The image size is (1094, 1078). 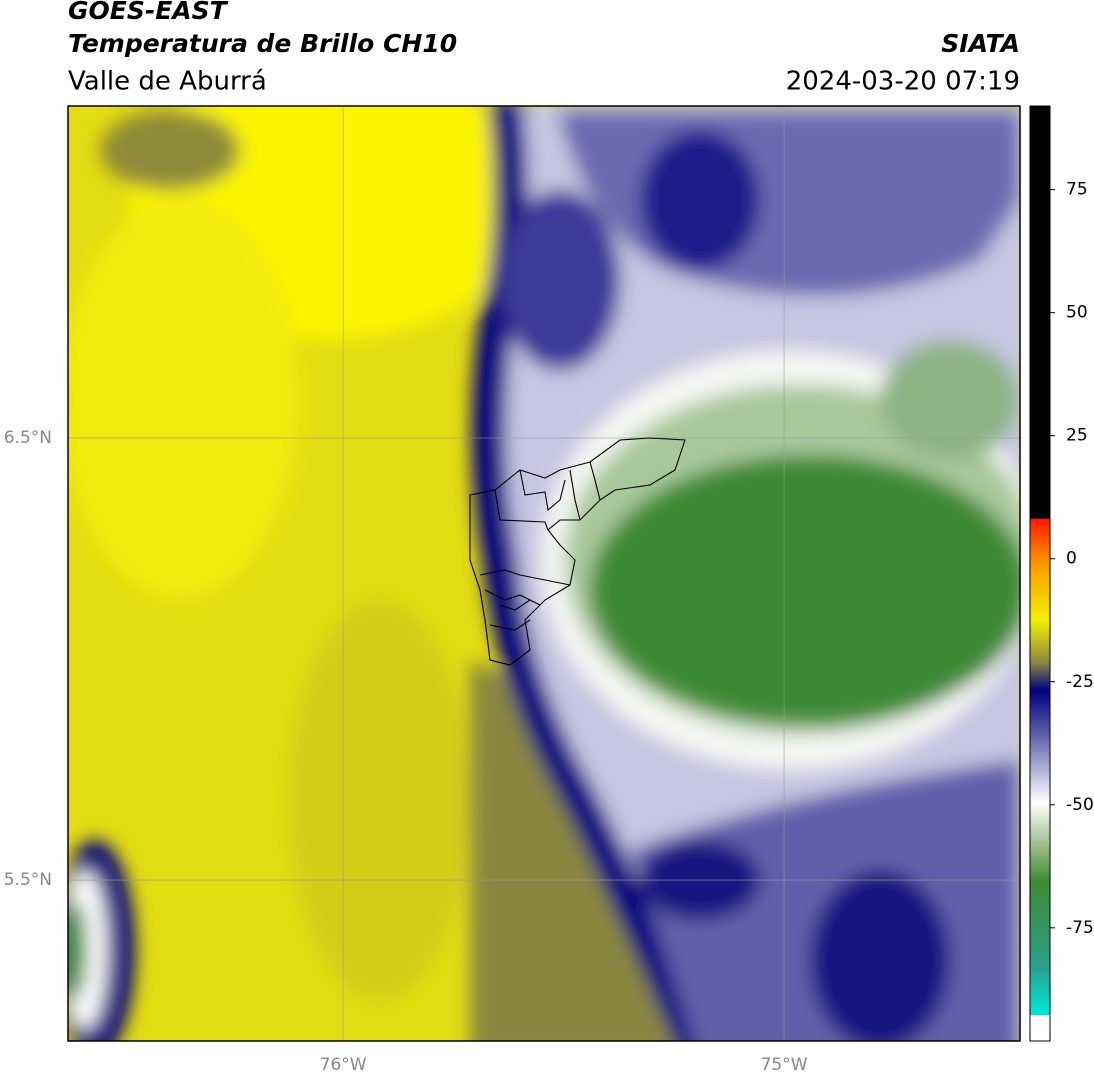 What do you see at coordinates (343, 1065) in the screenshot?
I see `lon-tick-label: 76°W` at bounding box center [343, 1065].